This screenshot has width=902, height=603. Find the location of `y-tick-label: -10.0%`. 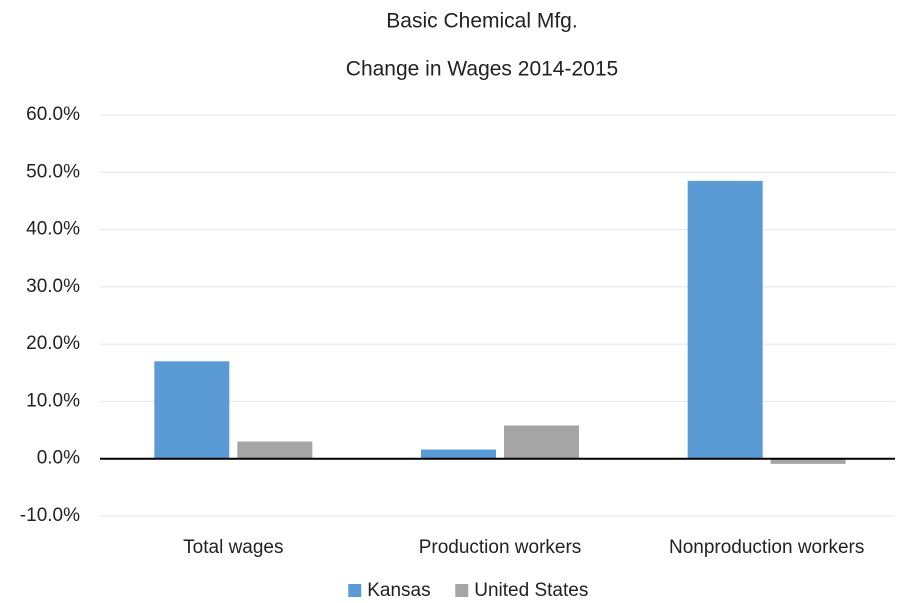

y-tick-label: -10.0% is located at coordinates (50, 515).